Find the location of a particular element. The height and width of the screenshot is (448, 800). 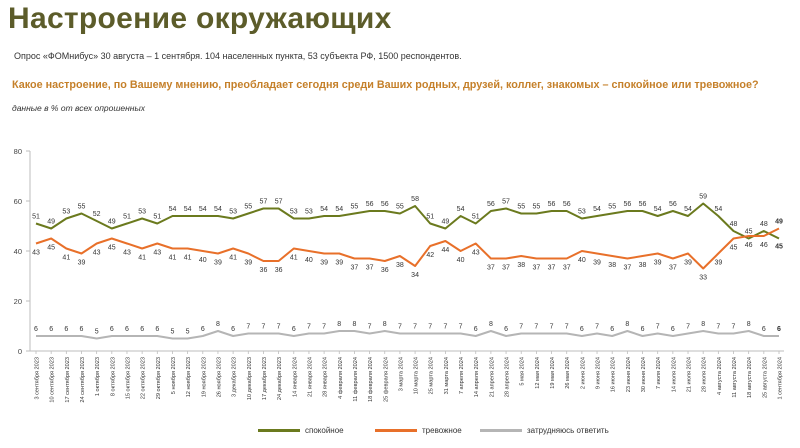

x-tick-label: 24 сентября 2023 is located at coordinates (83, 380).